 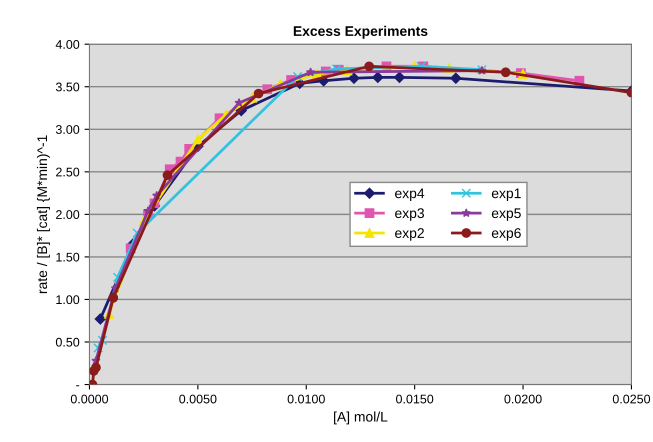 What do you see at coordinates (506, 194) in the screenshot?
I see `legend-label: exp1` at bounding box center [506, 194].